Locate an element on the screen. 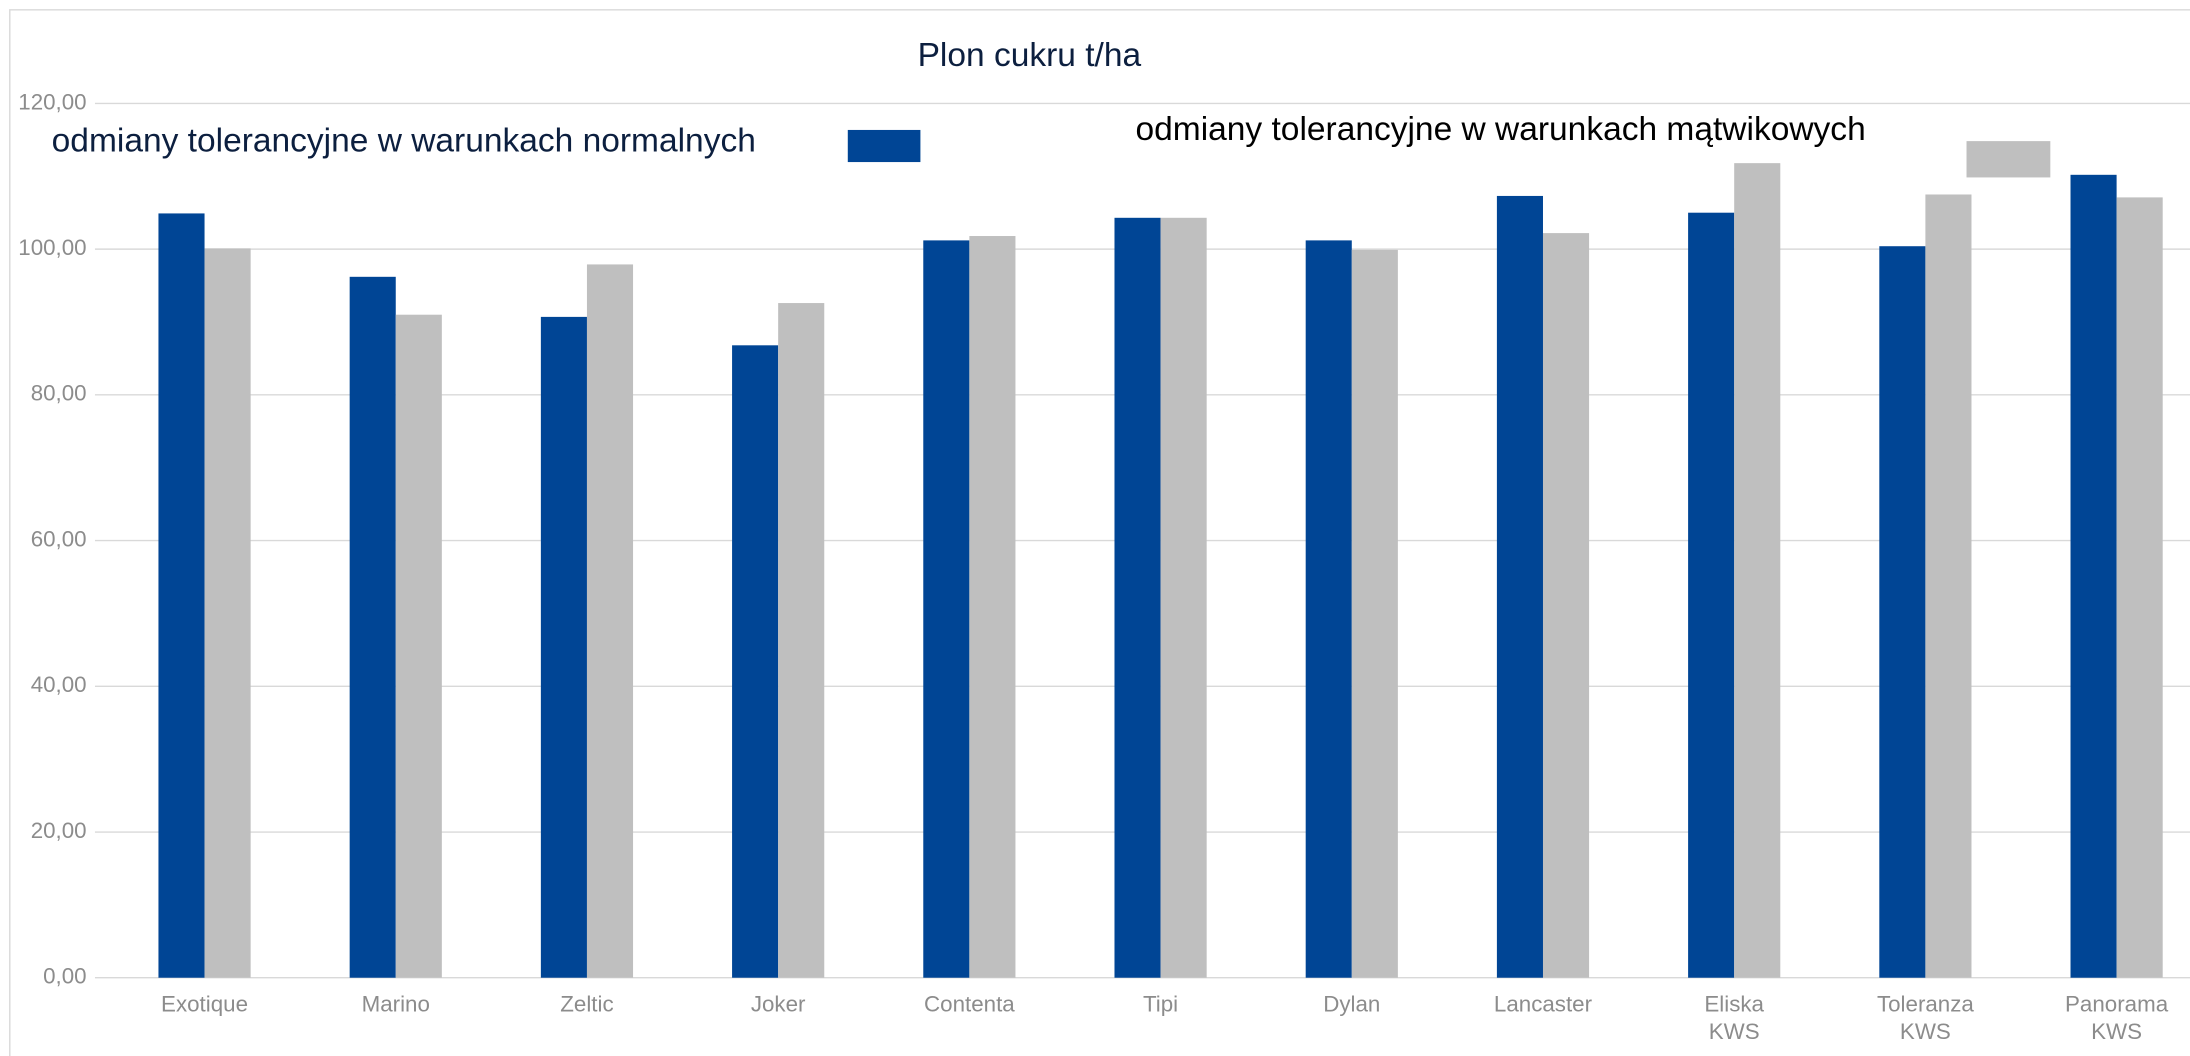 The image size is (2190, 1056). y-tick-label: 120,00 is located at coordinates (52, 101).